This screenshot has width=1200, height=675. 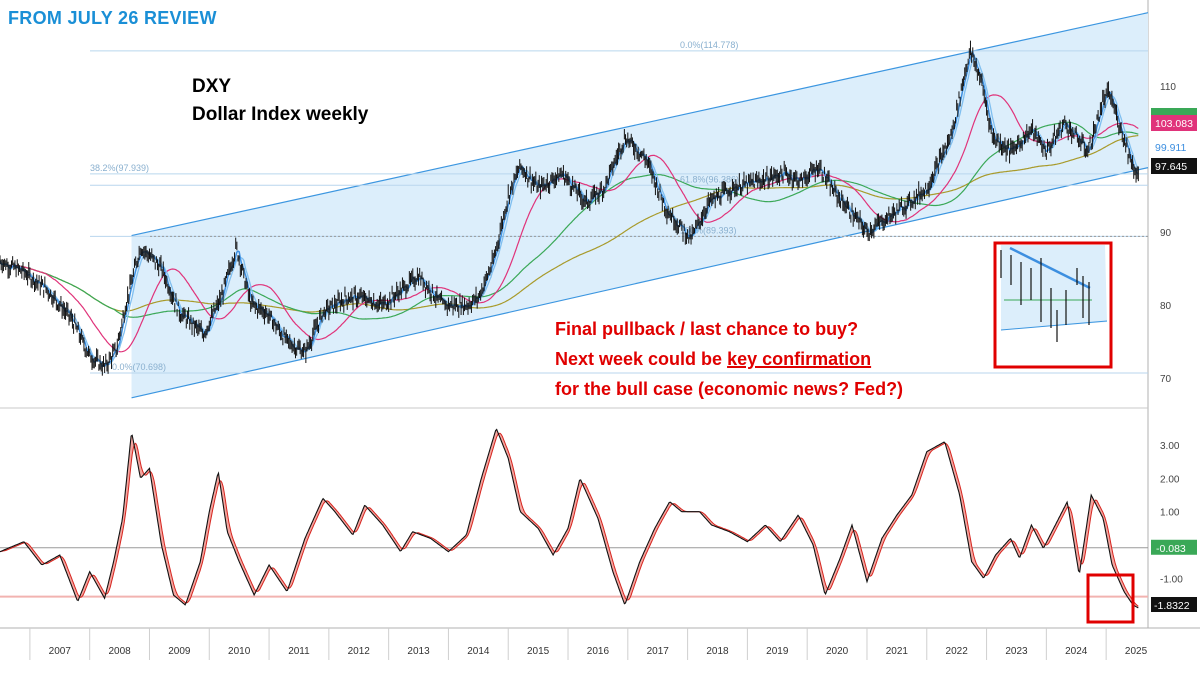 What do you see at coordinates (1054, 287) in the screenshot?
I see `inset-channel-fill` at bounding box center [1054, 287].